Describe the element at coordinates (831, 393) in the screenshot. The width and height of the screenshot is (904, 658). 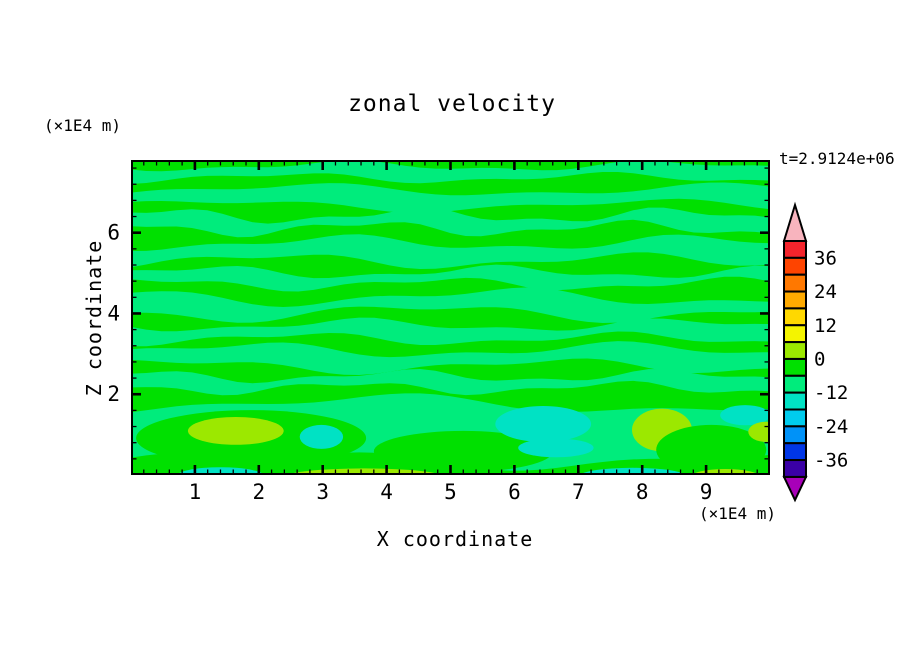
I see `svg-text: -12` at that location.